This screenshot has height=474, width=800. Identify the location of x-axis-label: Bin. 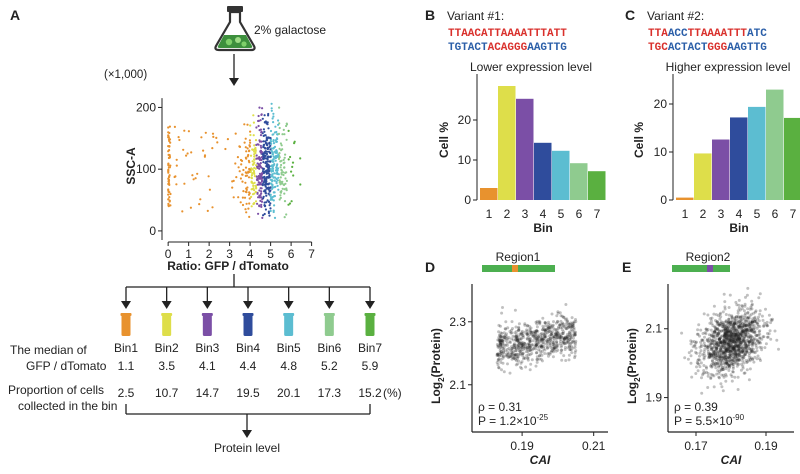
(542, 228).